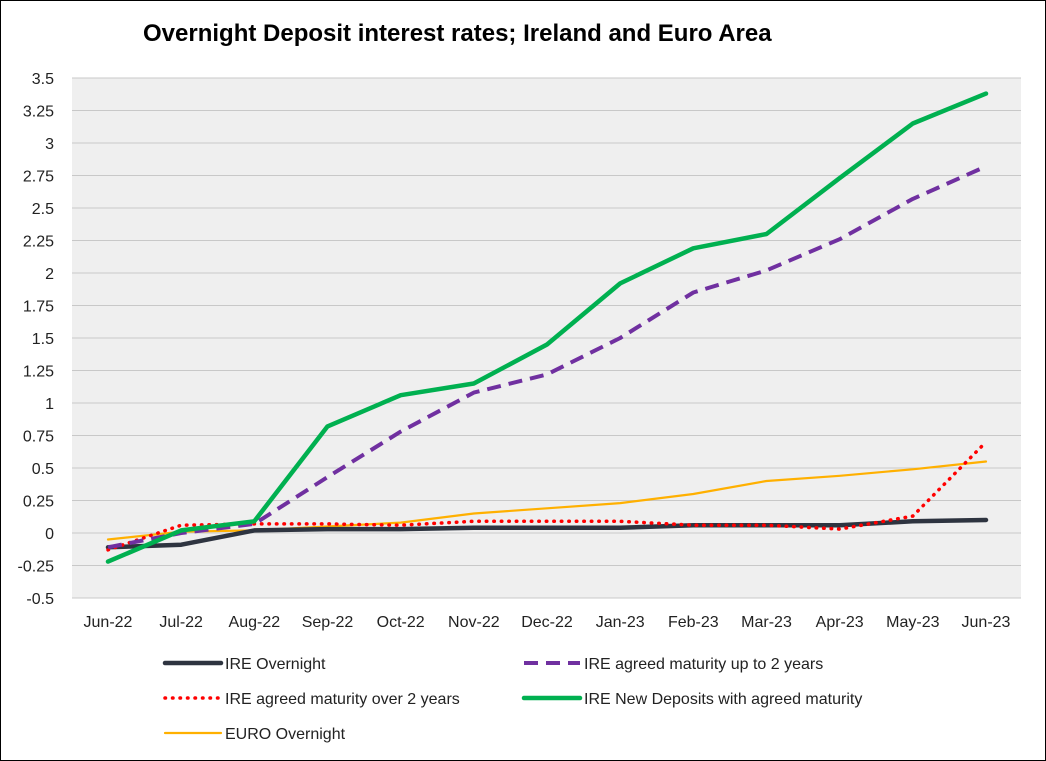  I want to click on x-tick-label: Feb-23, so click(693, 622).